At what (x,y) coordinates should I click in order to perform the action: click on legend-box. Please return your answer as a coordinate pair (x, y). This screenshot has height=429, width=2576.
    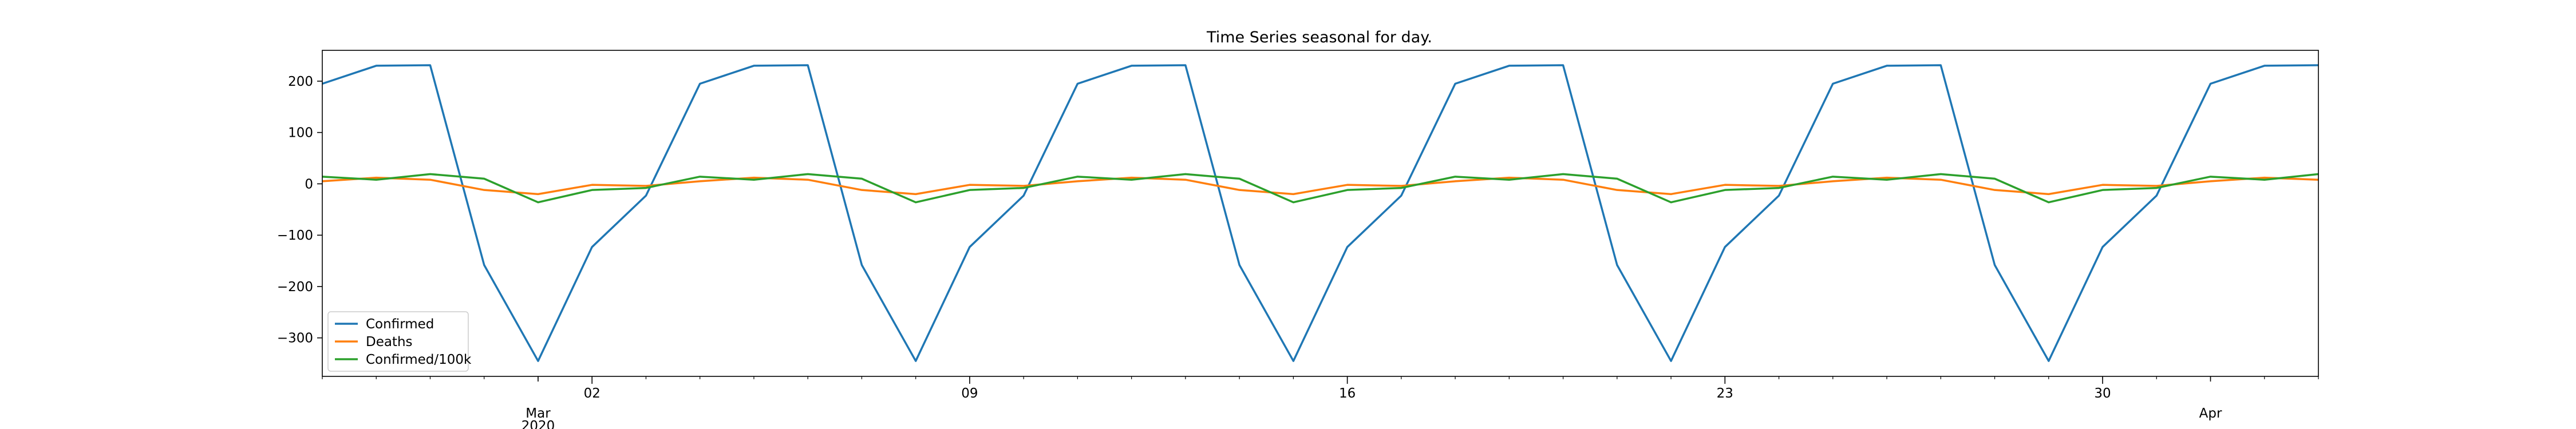
    Looking at the image, I should click on (398, 341).